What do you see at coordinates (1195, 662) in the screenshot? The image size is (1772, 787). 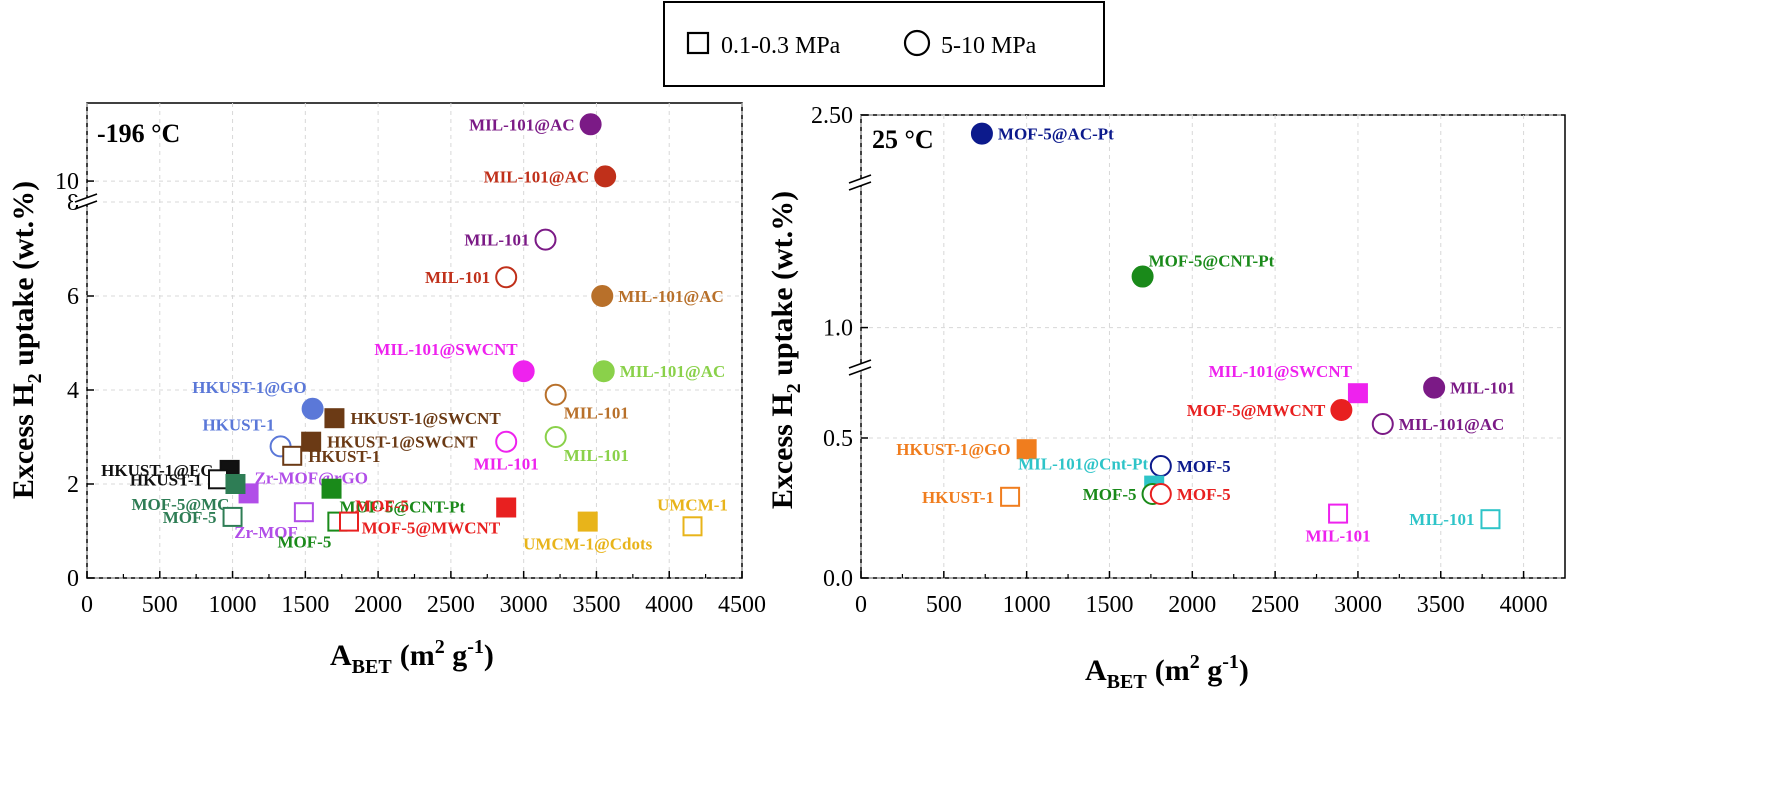 I see `right-xlabel-sup: 2` at bounding box center [1195, 662].